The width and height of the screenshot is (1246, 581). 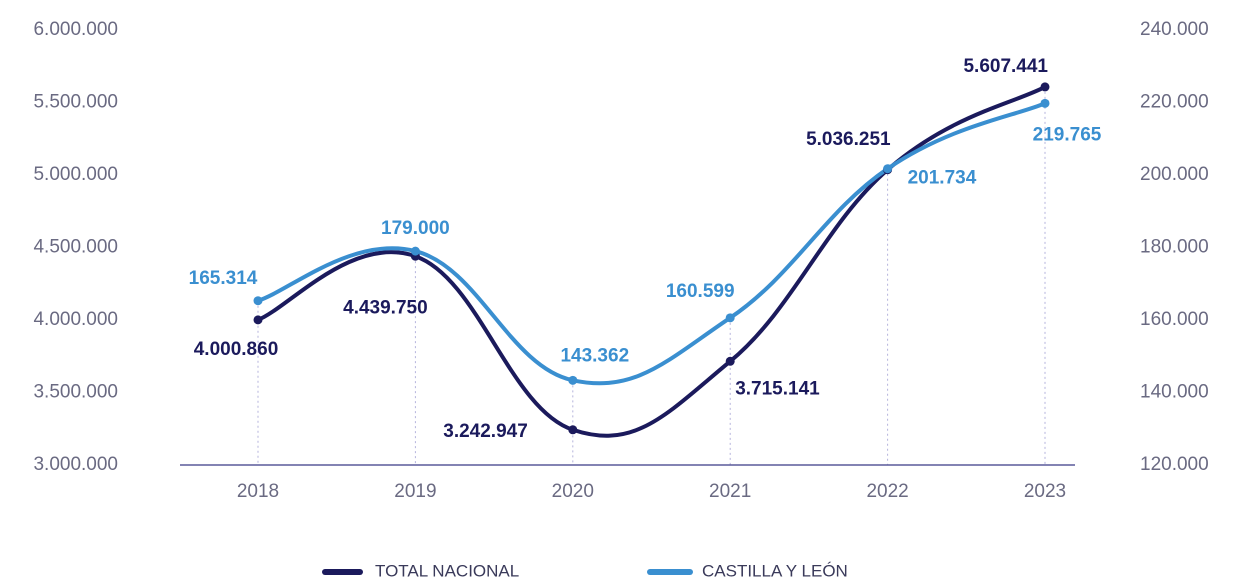 I want to click on data-label: 3.242.947, so click(x=485, y=431).